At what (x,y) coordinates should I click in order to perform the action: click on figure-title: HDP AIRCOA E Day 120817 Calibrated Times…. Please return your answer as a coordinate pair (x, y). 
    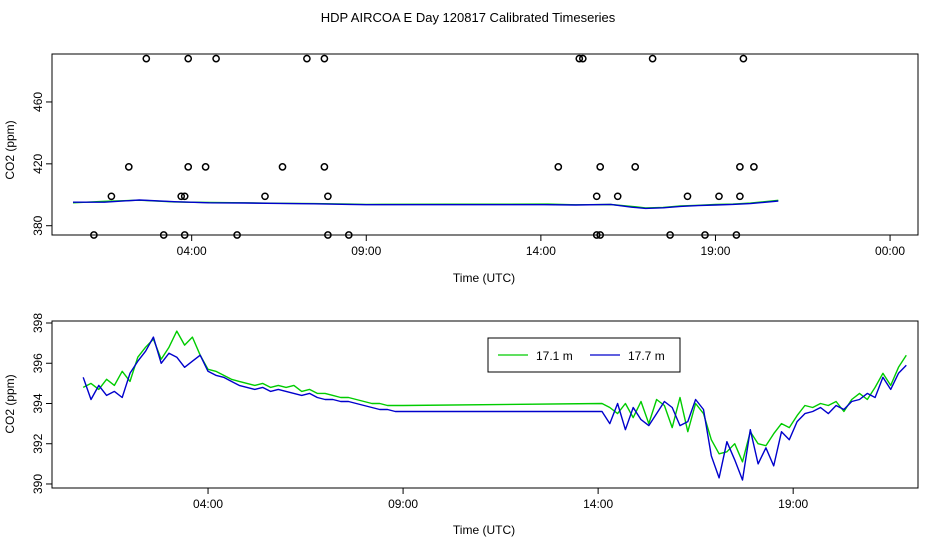
    Looking at the image, I should click on (468, 17).